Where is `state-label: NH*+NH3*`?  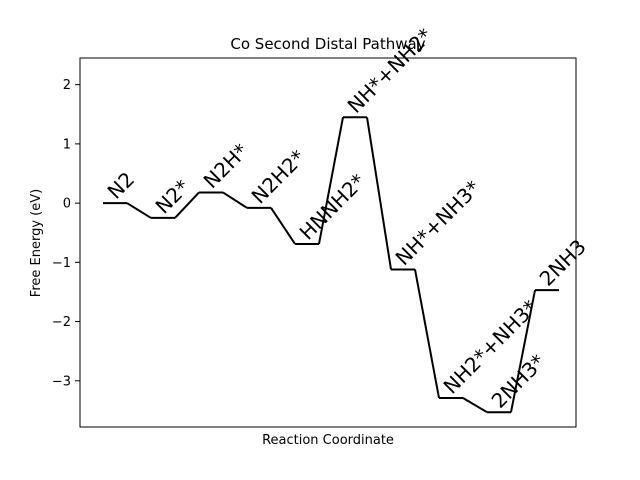
state-label: NH*+NH3* is located at coordinates (438, 223).